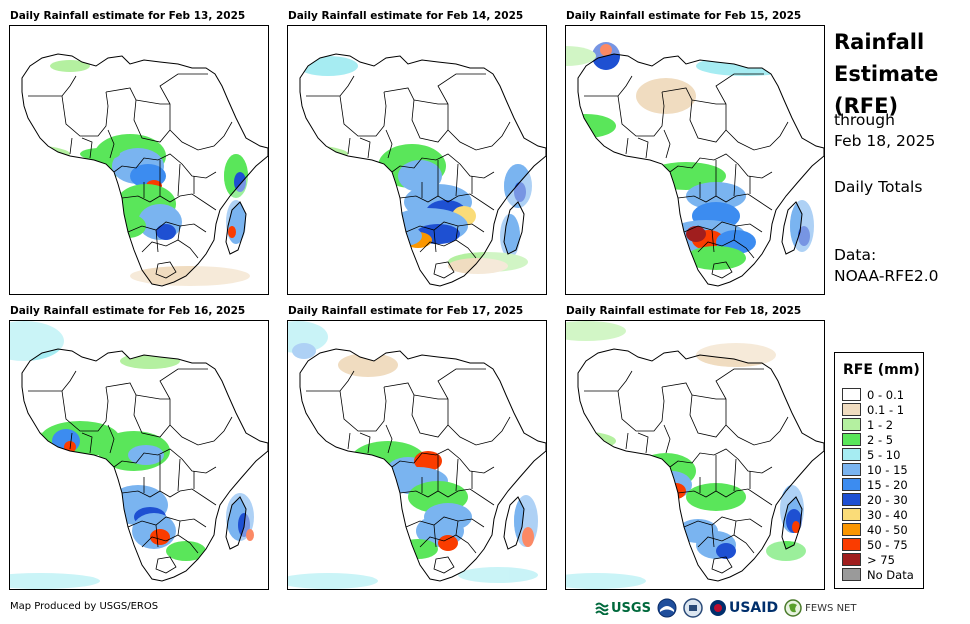 This screenshot has width=970, height=624. What do you see at coordinates (886, 395) in the screenshot?
I see `legend-label: 0 - 0.1` at bounding box center [886, 395].